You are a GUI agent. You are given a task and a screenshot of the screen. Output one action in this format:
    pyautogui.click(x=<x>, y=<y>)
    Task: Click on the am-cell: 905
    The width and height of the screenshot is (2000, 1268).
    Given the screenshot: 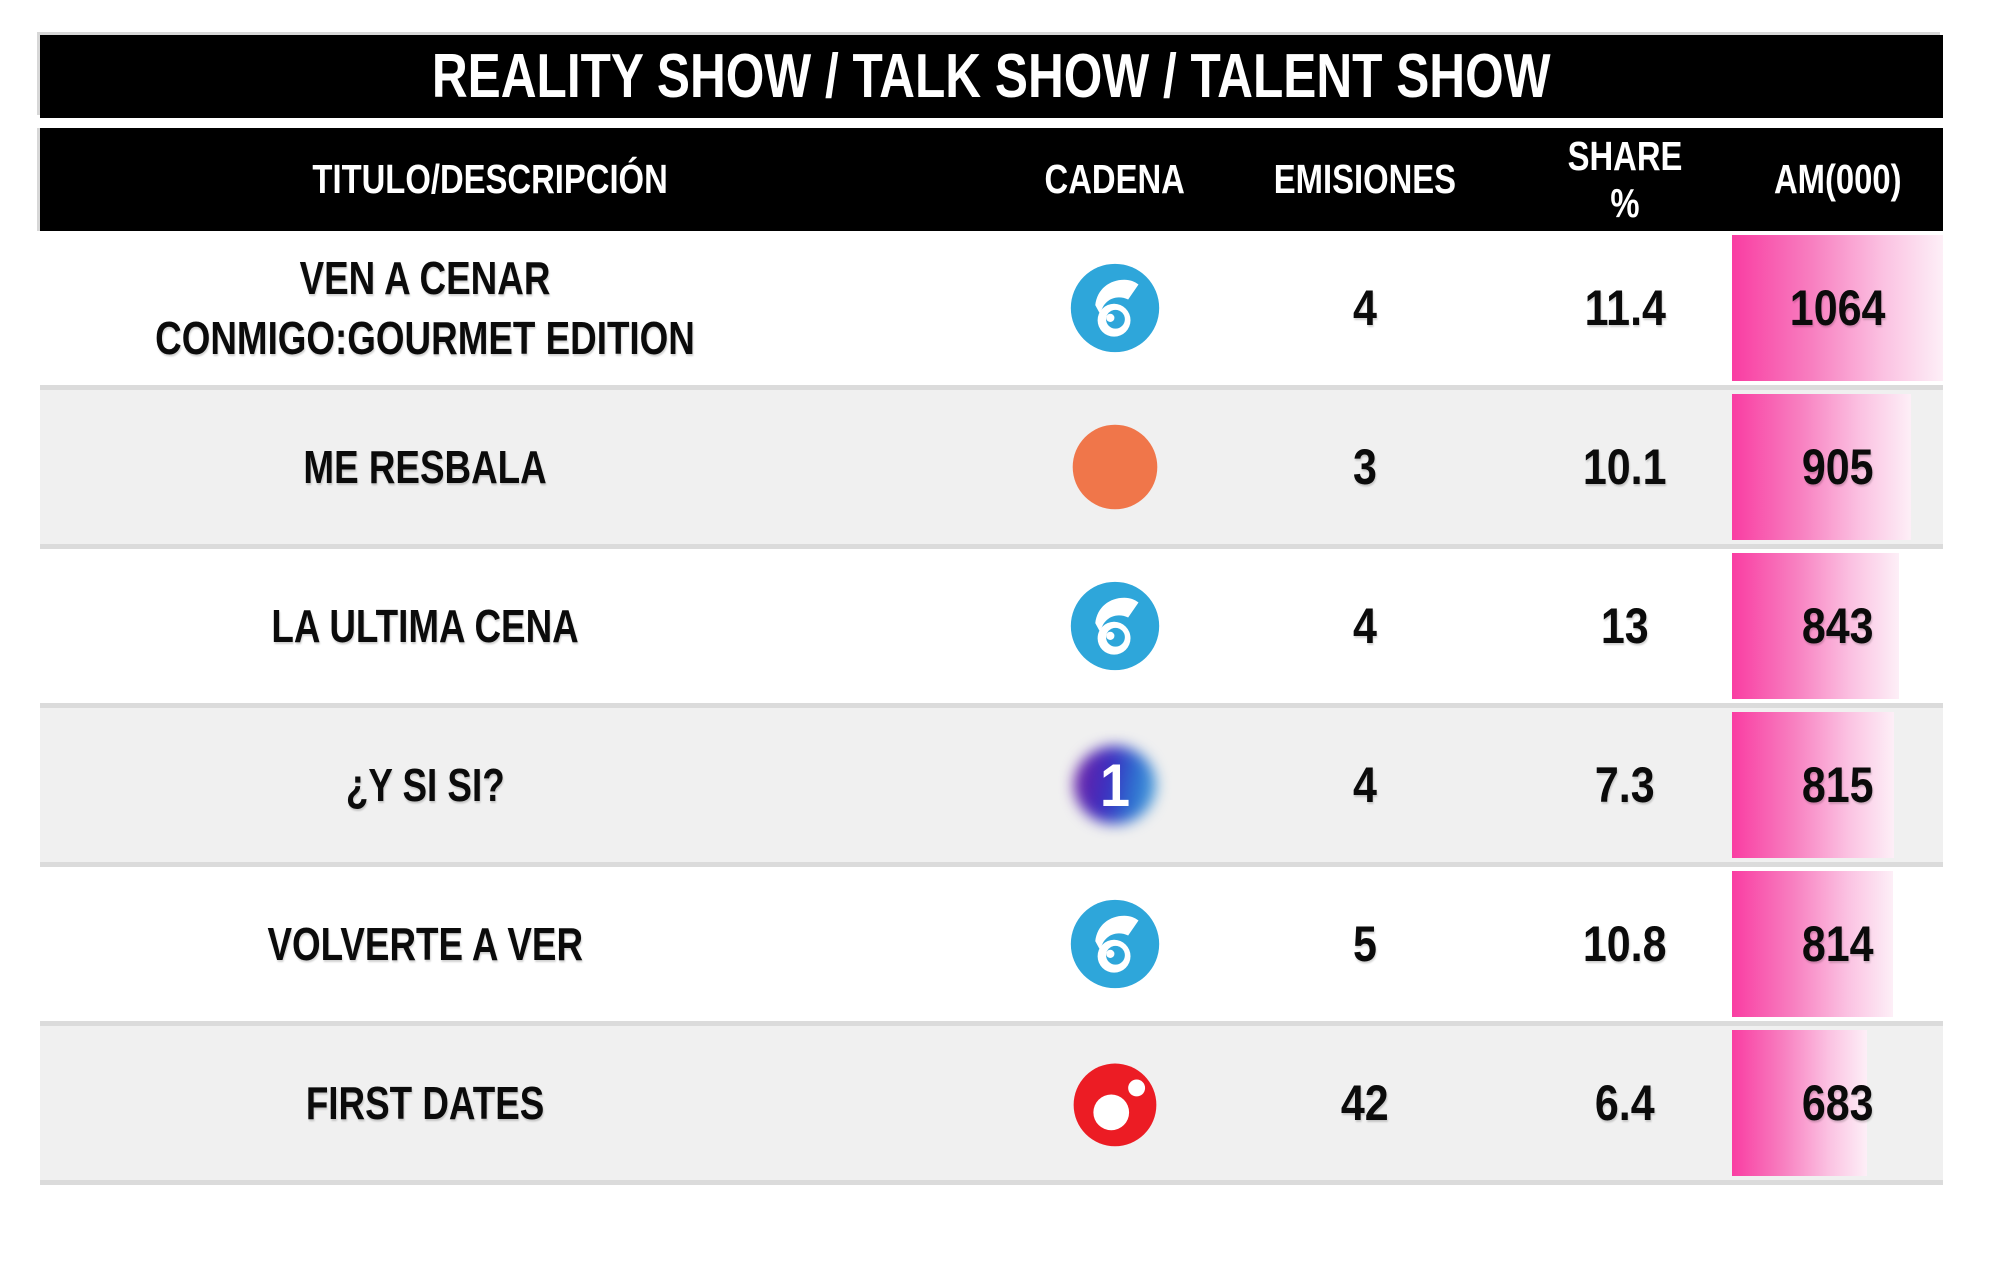 What is the action you would take?
    pyautogui.click(x=1837, y=467)
    